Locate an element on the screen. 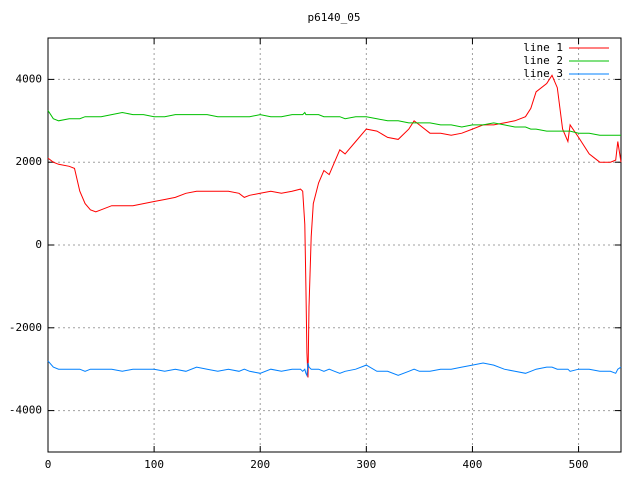 The image size is (640, 480). x-tick-label: 0 is located at coordinates (48, 464).